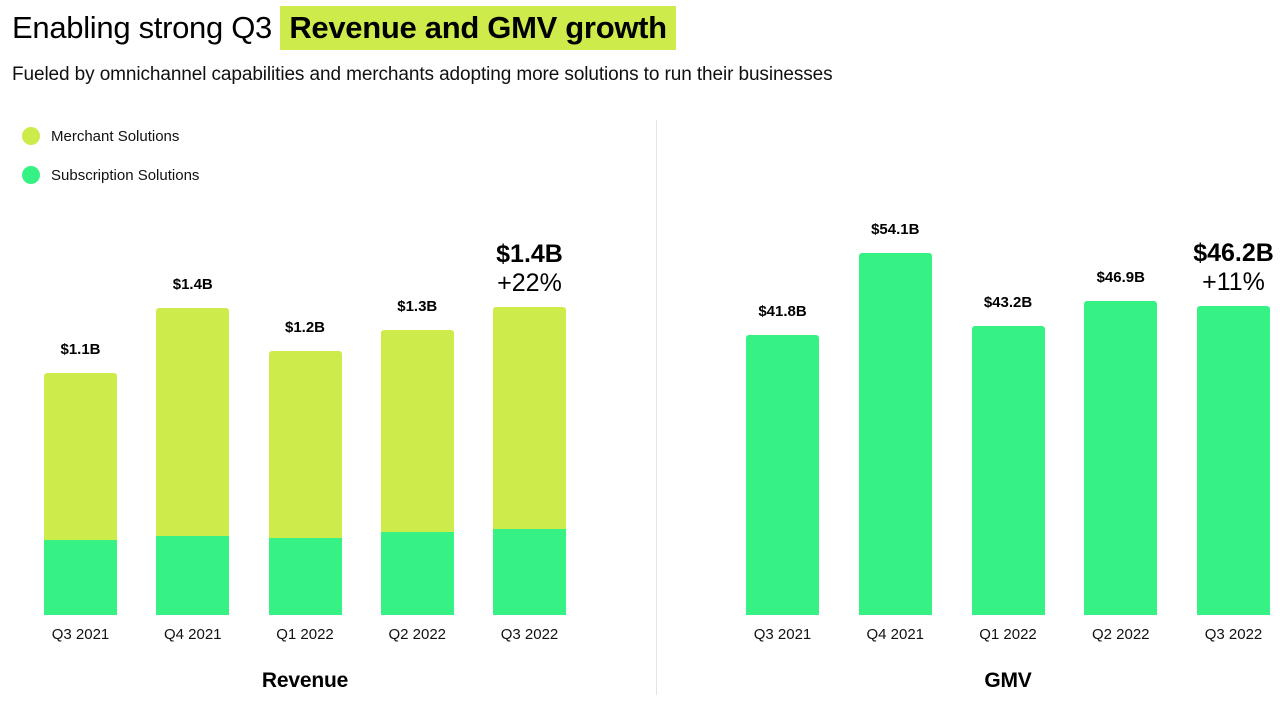  I want to click on page-title-highlight: Revenue and GMV growth, so click(478, 28).